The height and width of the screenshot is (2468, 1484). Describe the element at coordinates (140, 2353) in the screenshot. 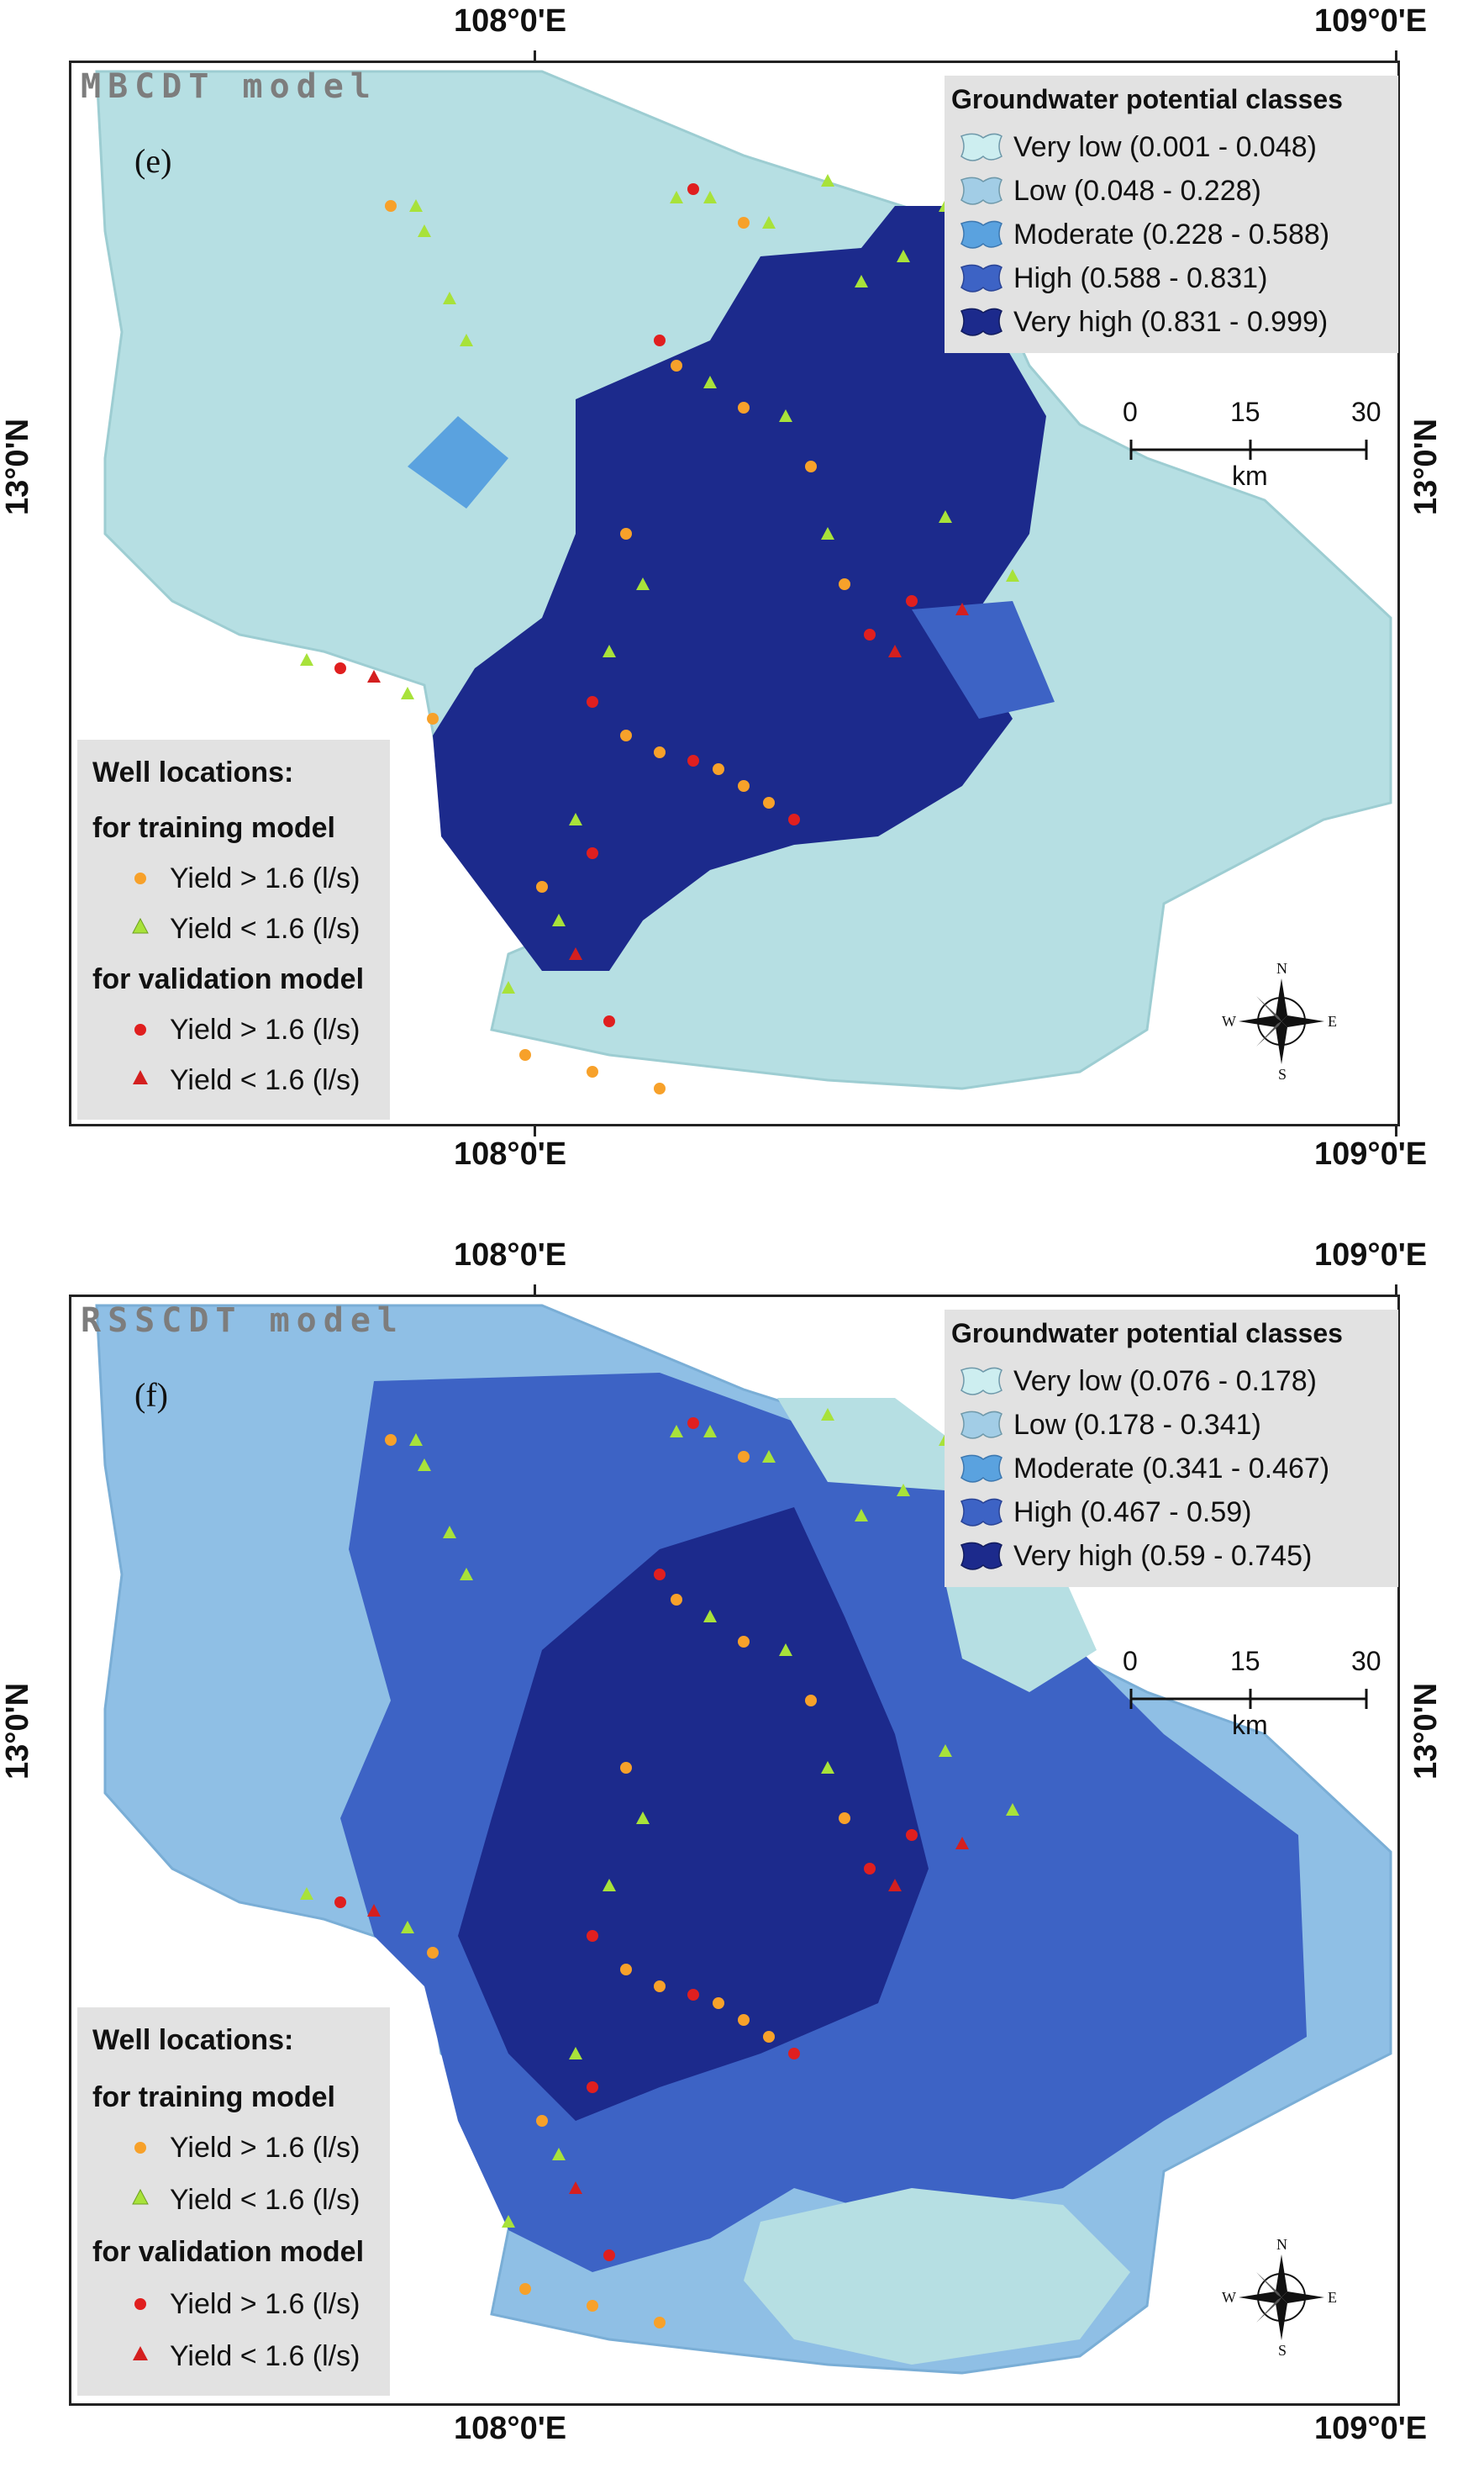

I see `validation-low-icon` at that location.